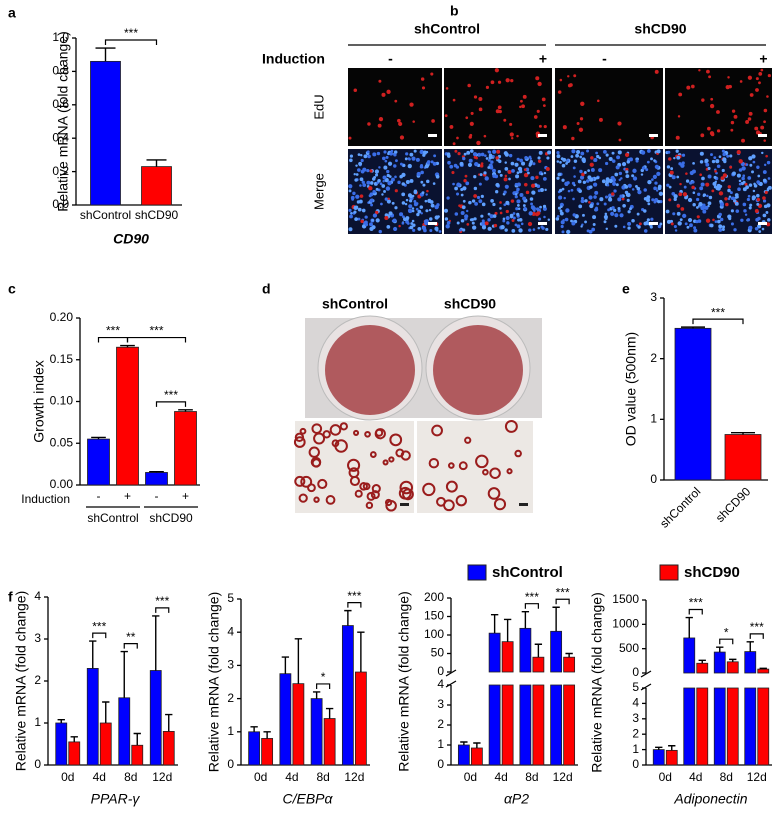 This screenshot has width=778, height=834. Describe the element at coordinates (532, 597) in the screenshot. I see `significance-label: ***` at that location.